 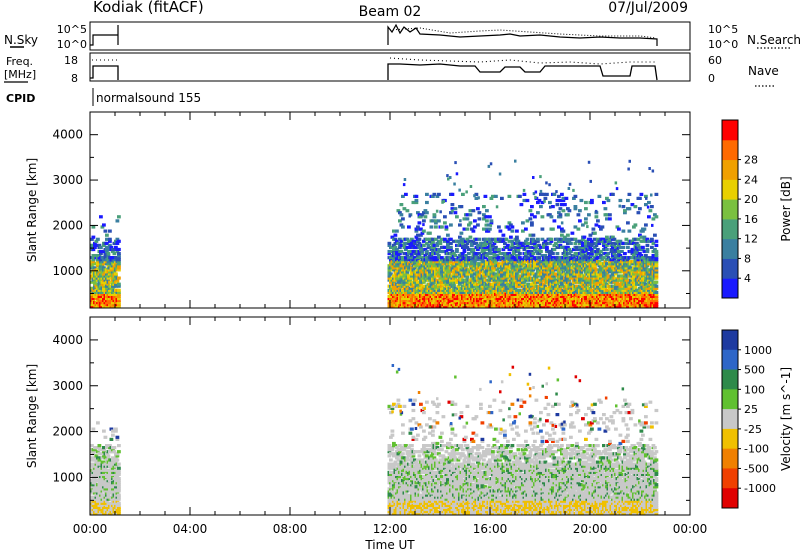 What do you see at coordinates (723, 44) in the screenshot?
I see `noise-right-tick-bottom: 10^0` at bounding box center [723, 44].